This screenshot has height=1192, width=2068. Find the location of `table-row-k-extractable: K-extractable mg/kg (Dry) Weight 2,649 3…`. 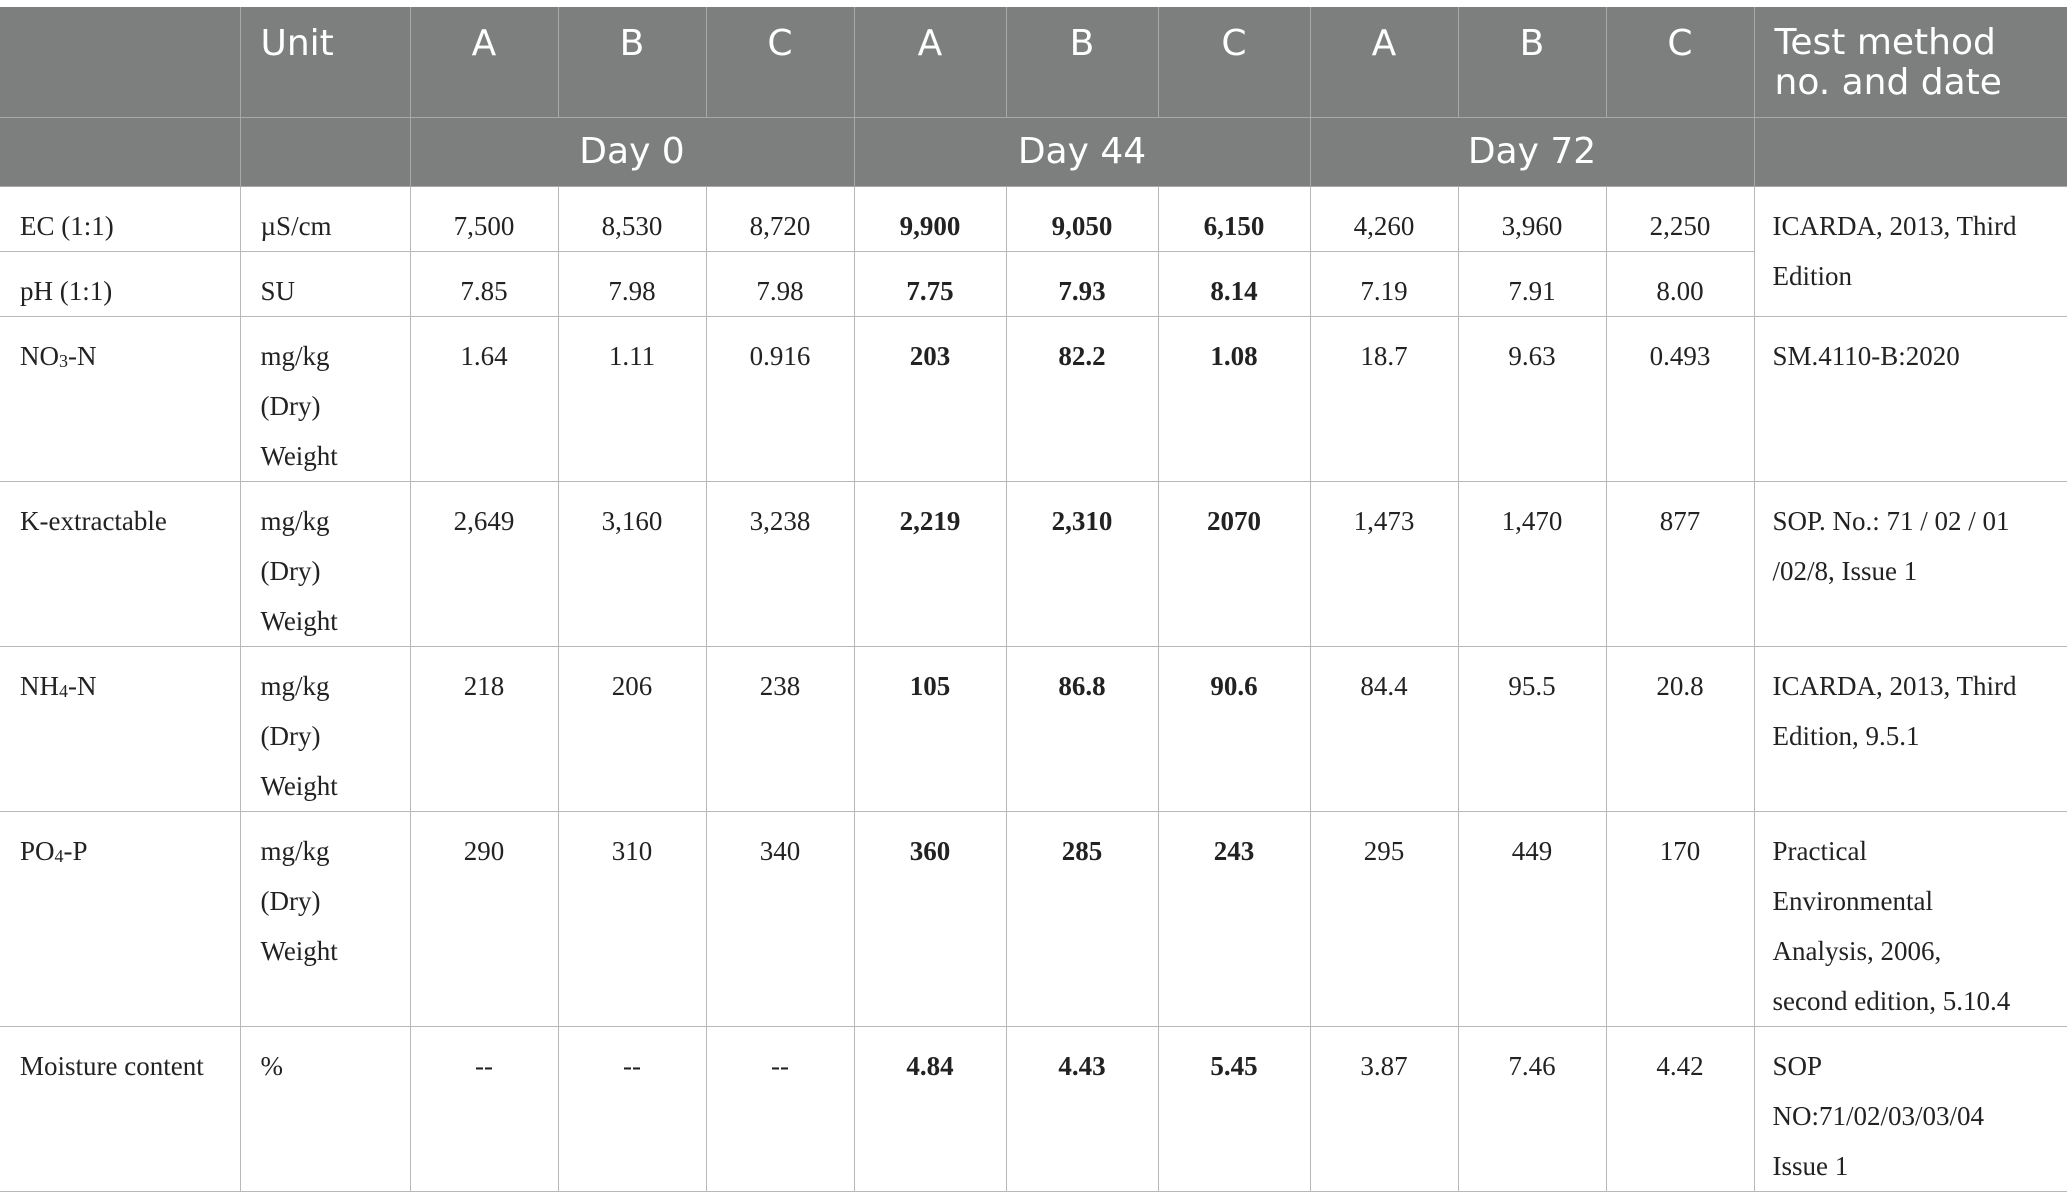

table-row-k-extractable: K-extractable mg/kg (Dry) Weight 2,649 3… is located at coordinates (1033, 563).